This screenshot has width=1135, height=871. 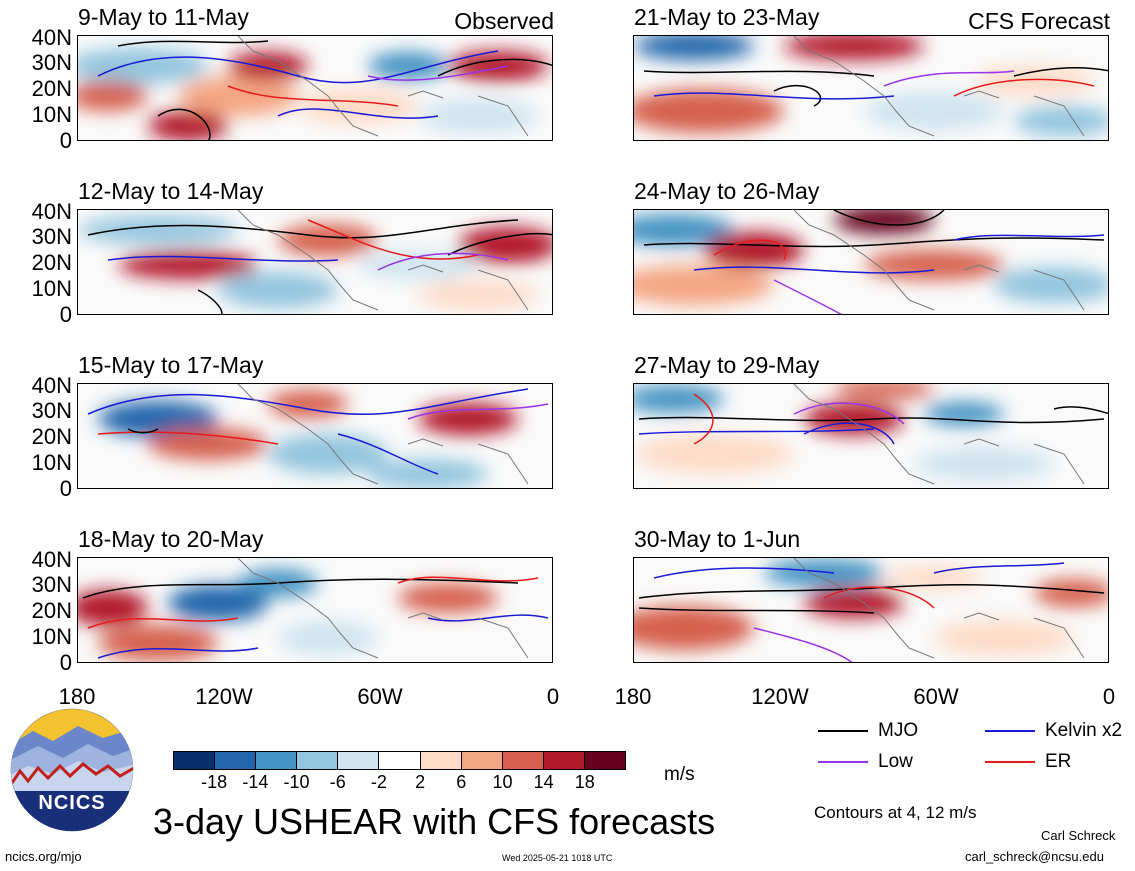 What do you see at coordinates (727, 191) in the screenshot?
I see `panel-title: 24-May to 26-May` at bounding box center [727, 191].